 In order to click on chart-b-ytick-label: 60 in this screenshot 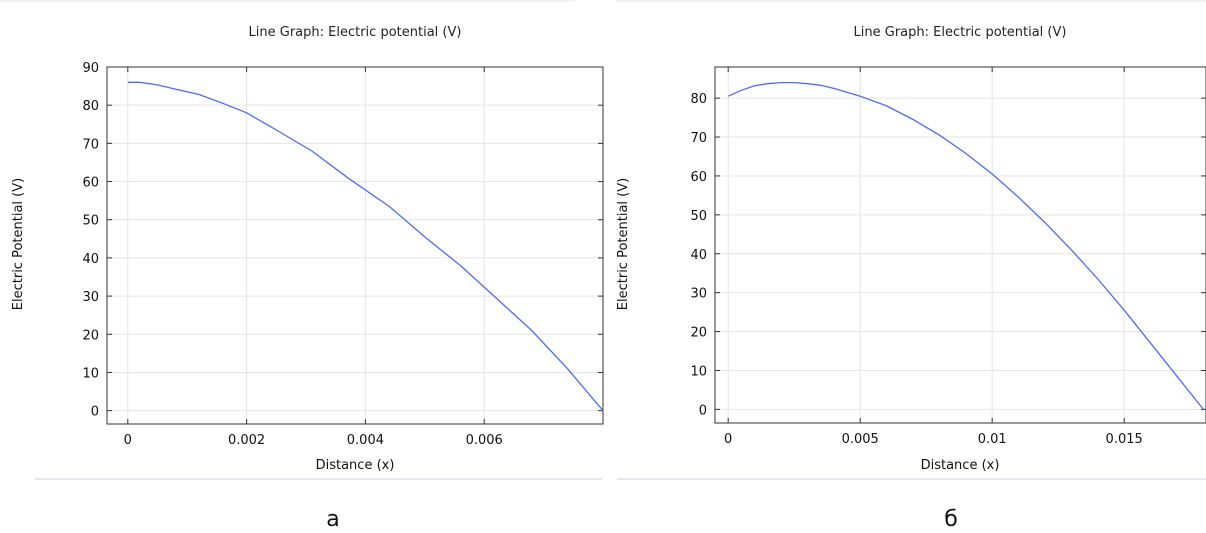, I will do `click(698, 177)`.